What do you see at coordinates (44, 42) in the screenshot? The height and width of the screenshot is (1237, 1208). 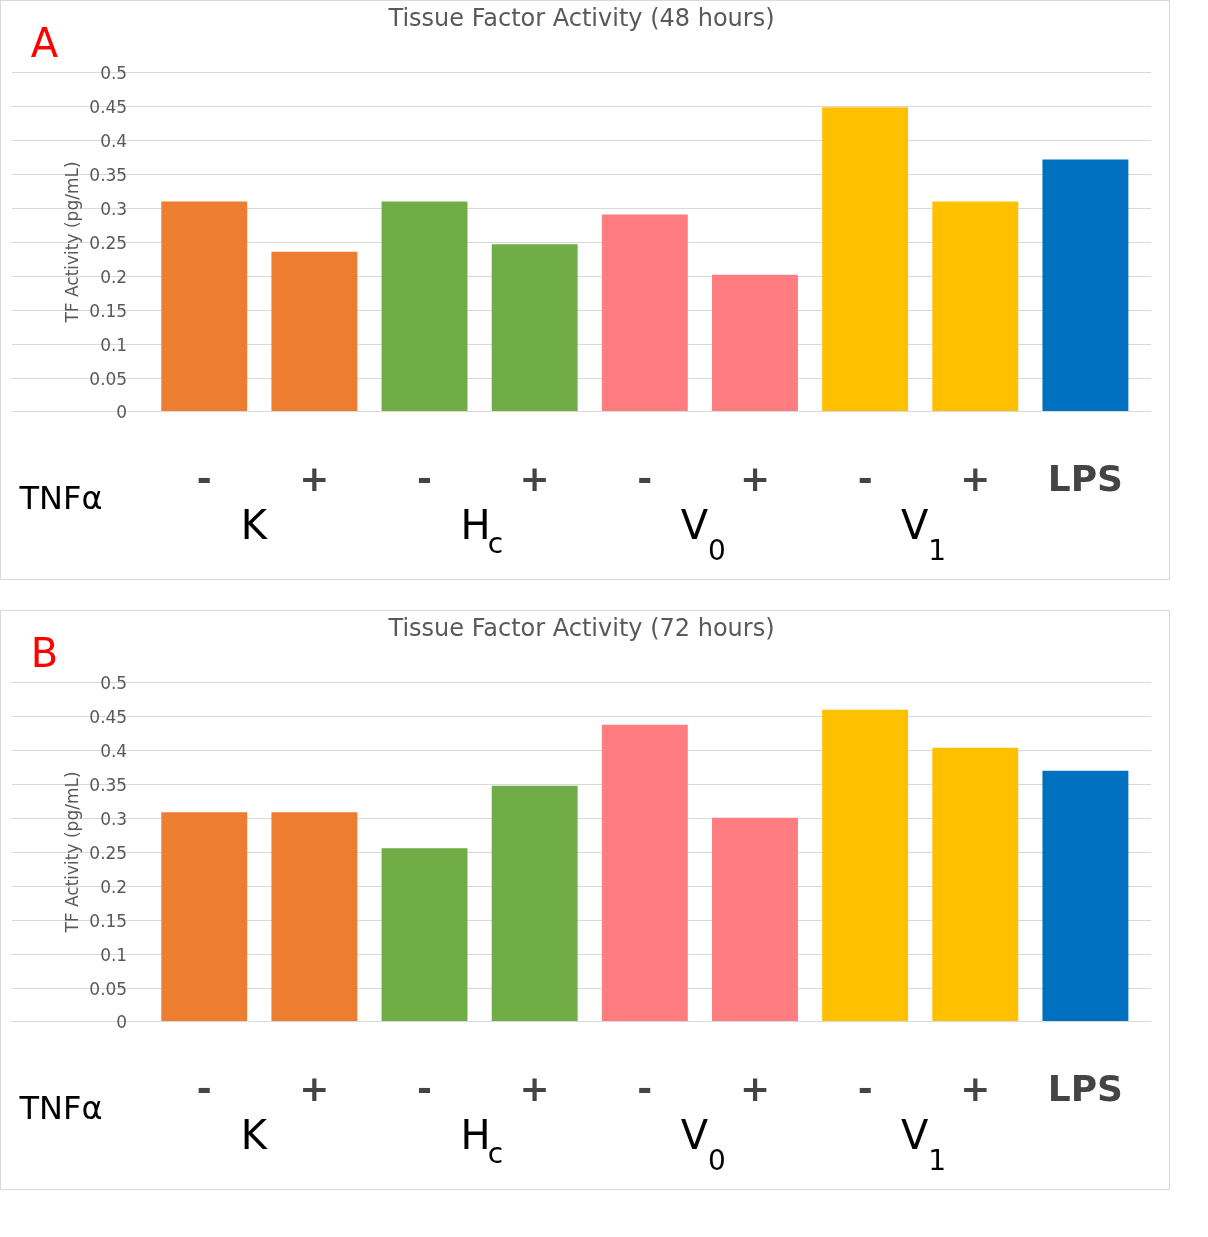 I see `text: A` at bounding box center [44, 42].